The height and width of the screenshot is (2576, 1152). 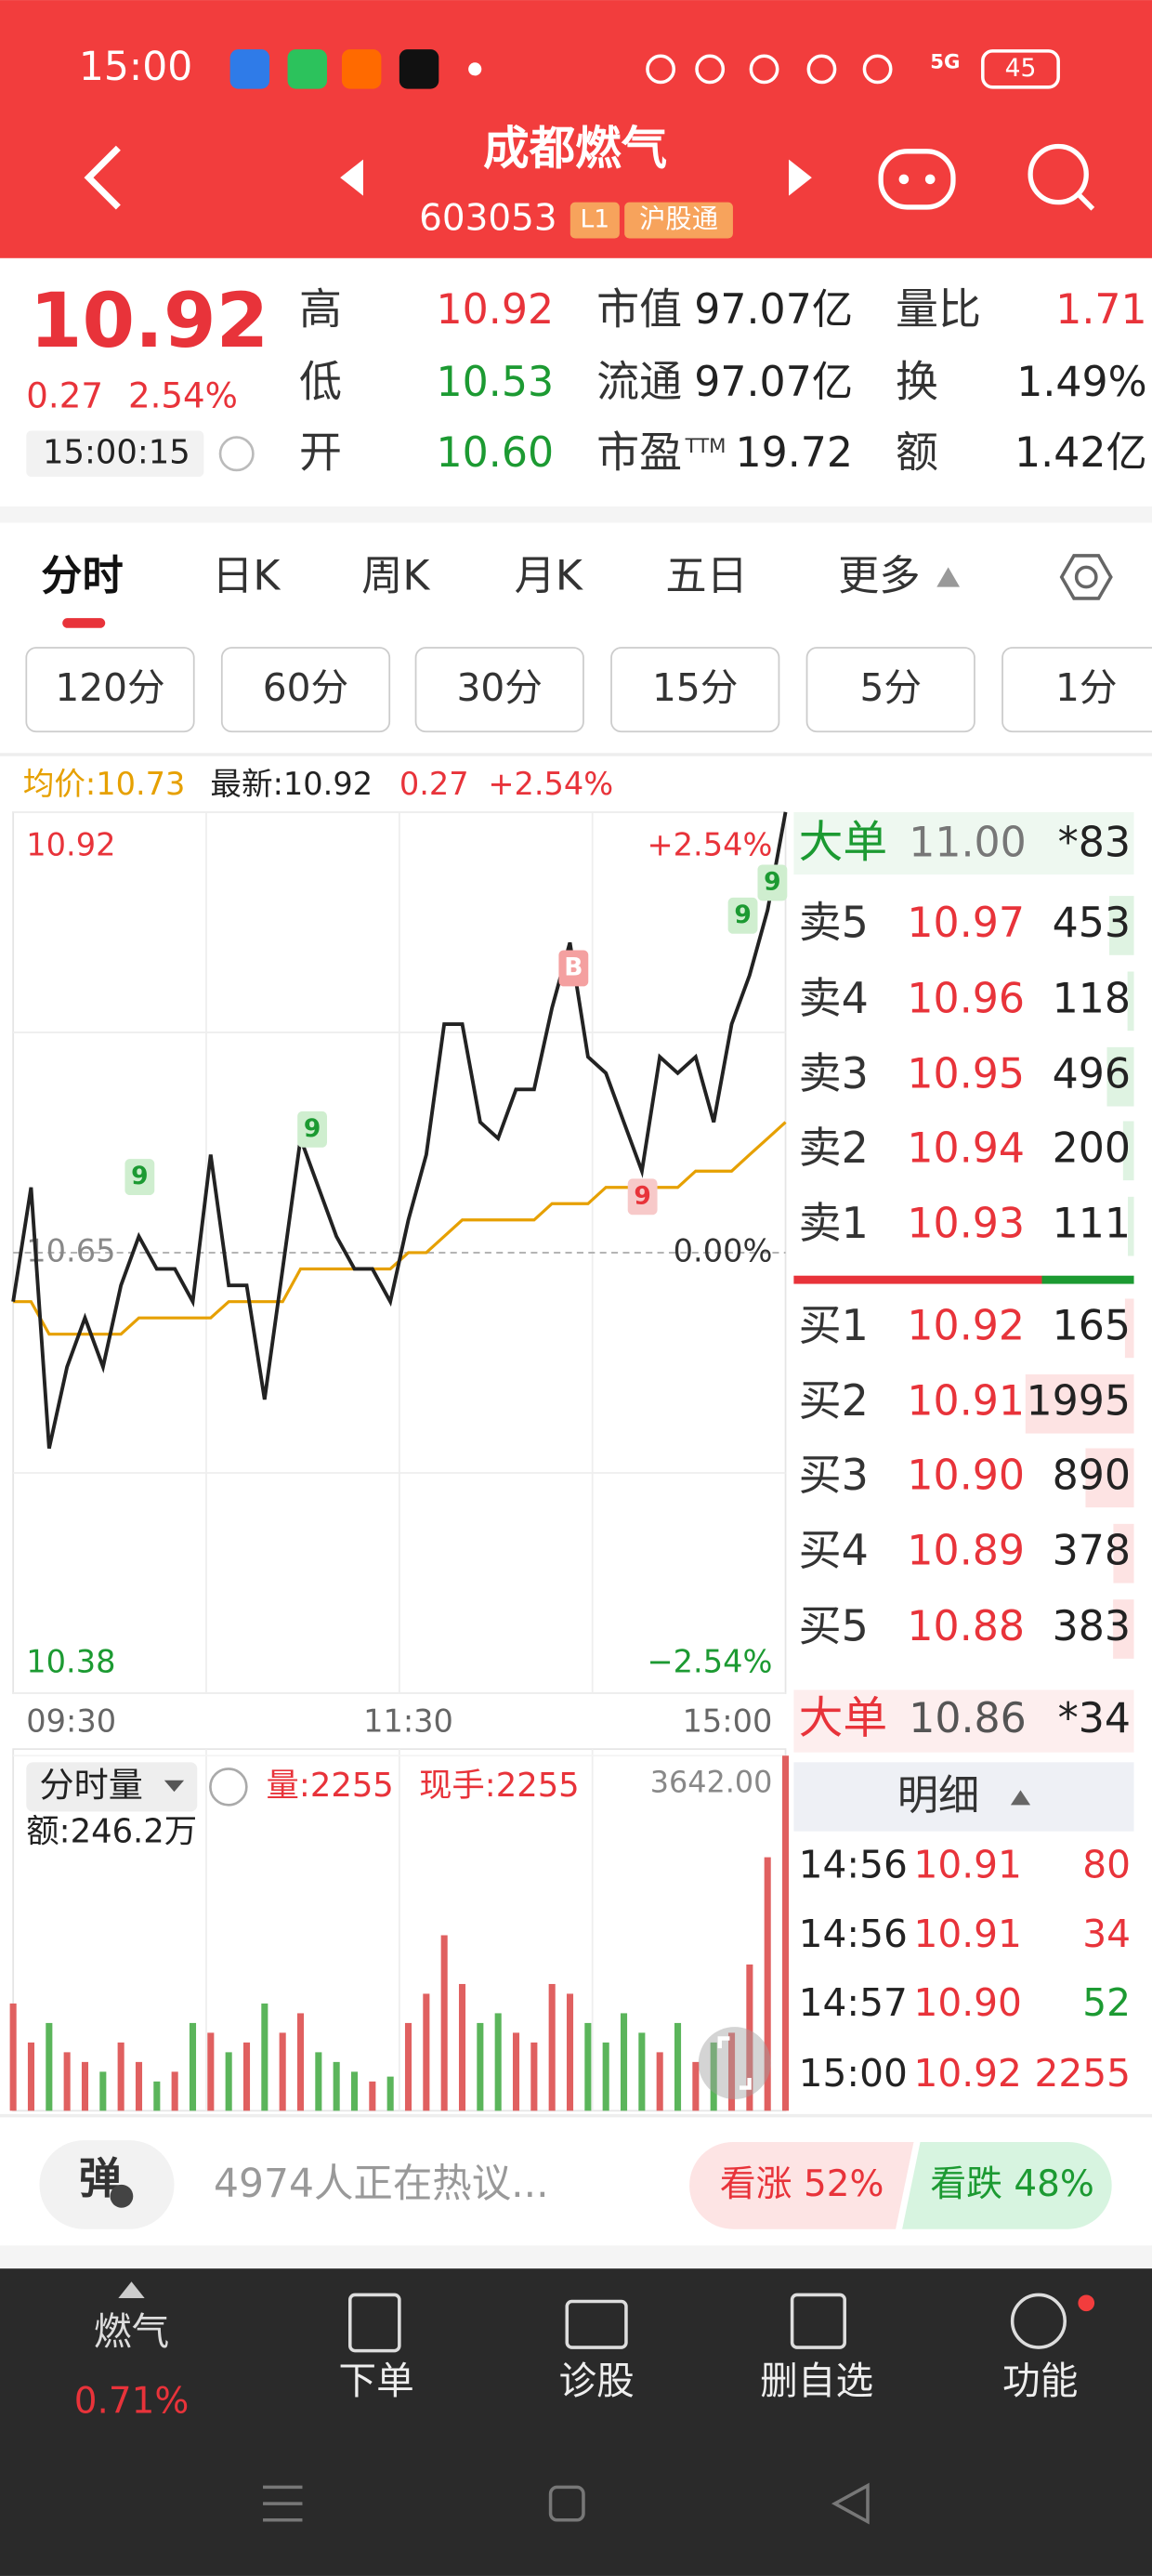 I want to click on signal-label: 9, so click(x=642, y=1195).